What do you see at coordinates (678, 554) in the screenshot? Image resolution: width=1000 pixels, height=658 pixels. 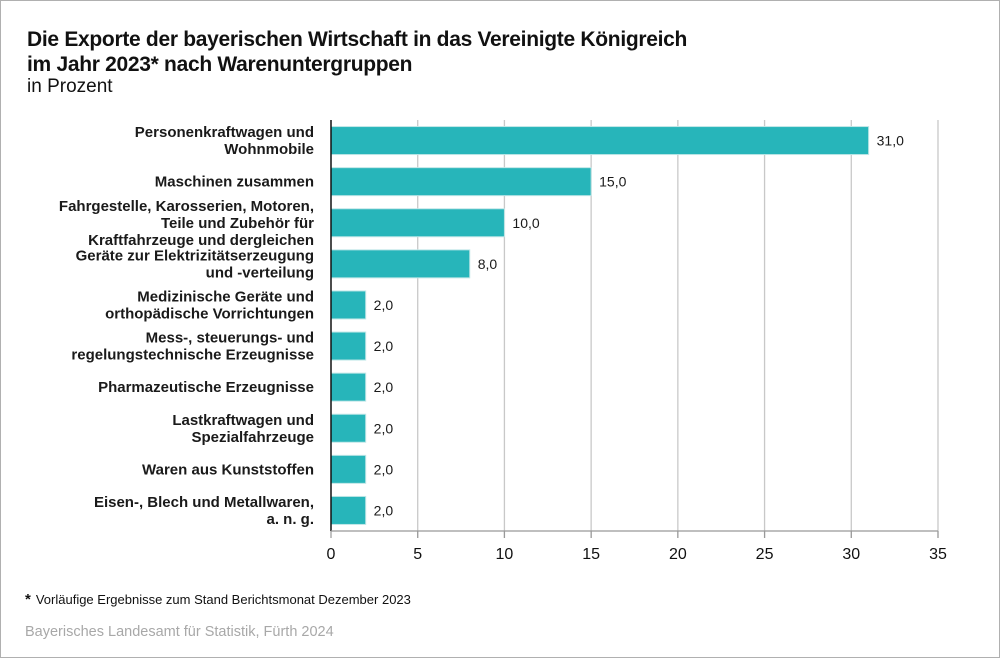 I see `x-tick-label: 20` at bounding box center [678, 554].